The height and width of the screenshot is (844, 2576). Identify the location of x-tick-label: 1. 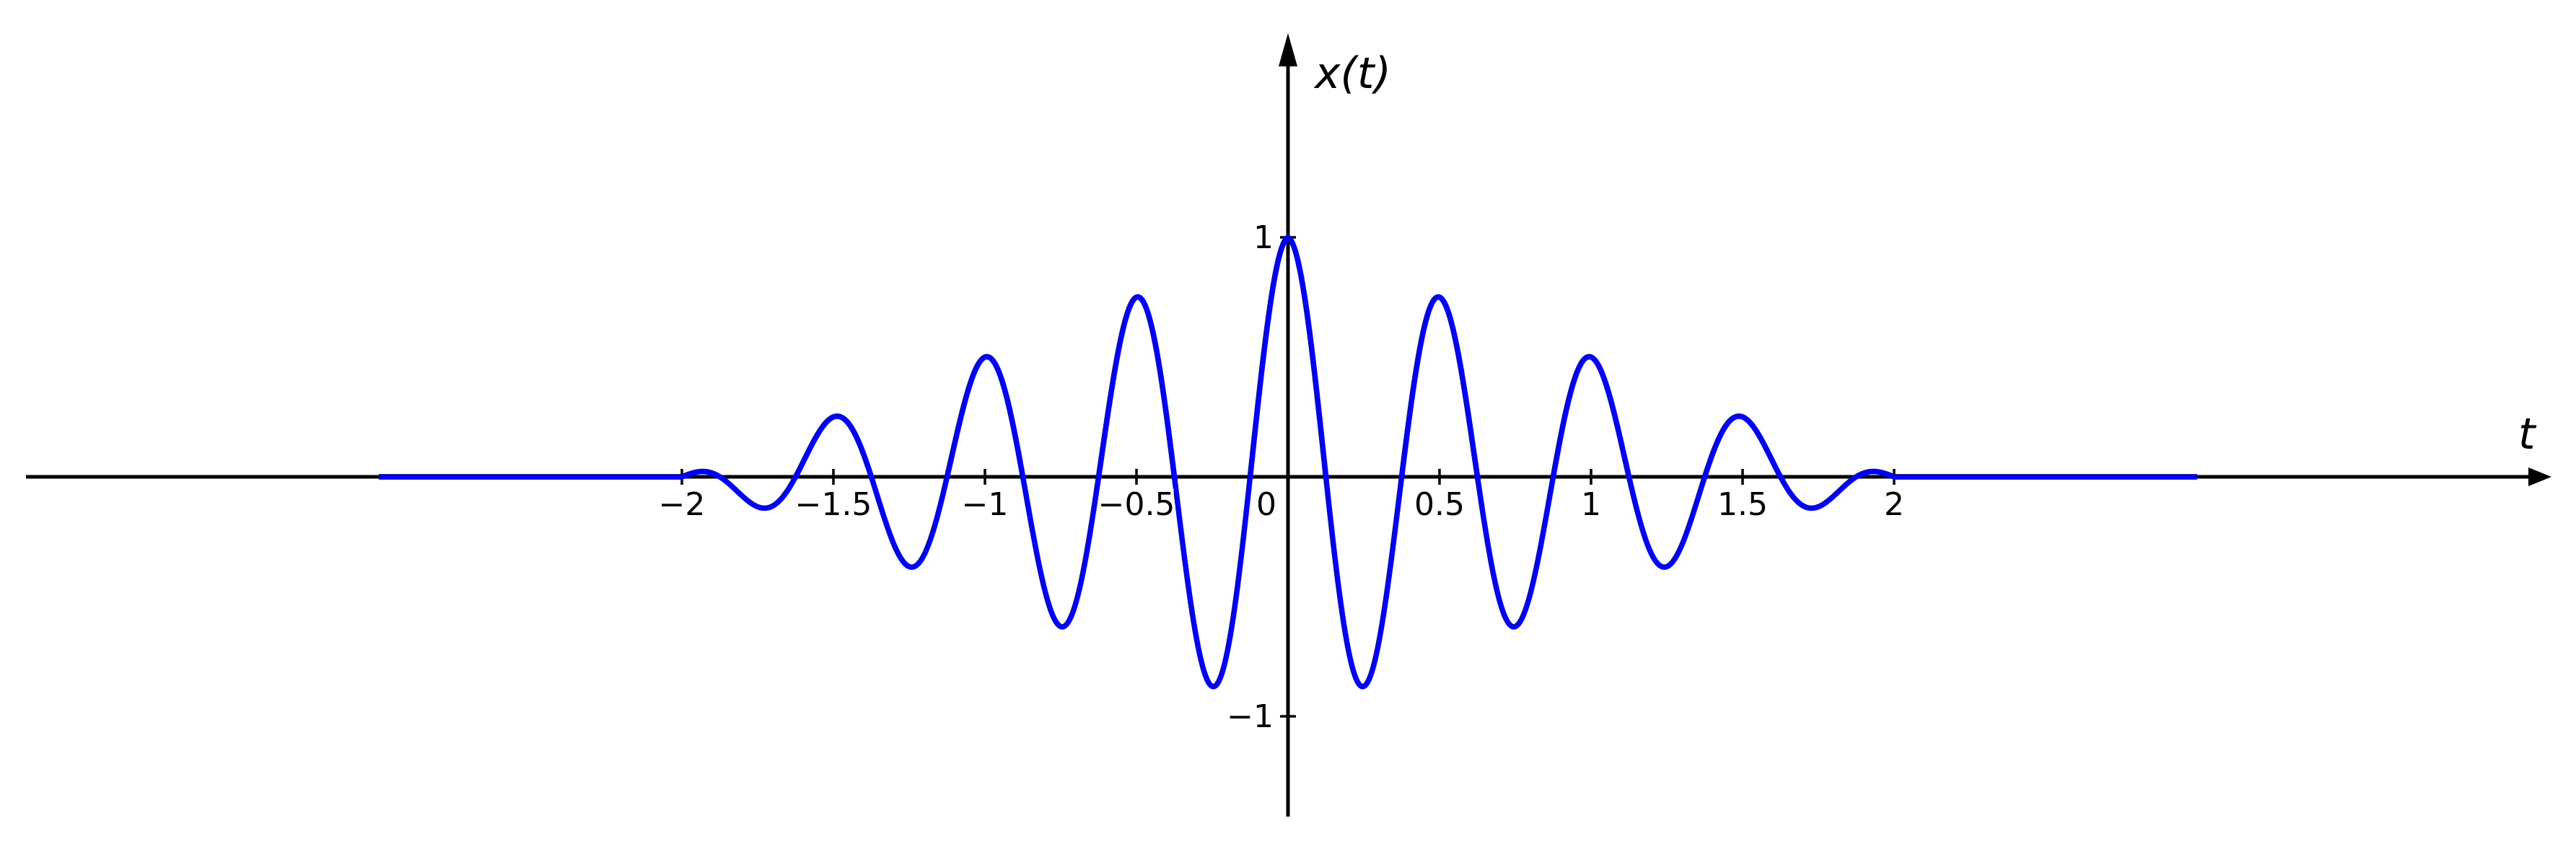
(1591, 504).